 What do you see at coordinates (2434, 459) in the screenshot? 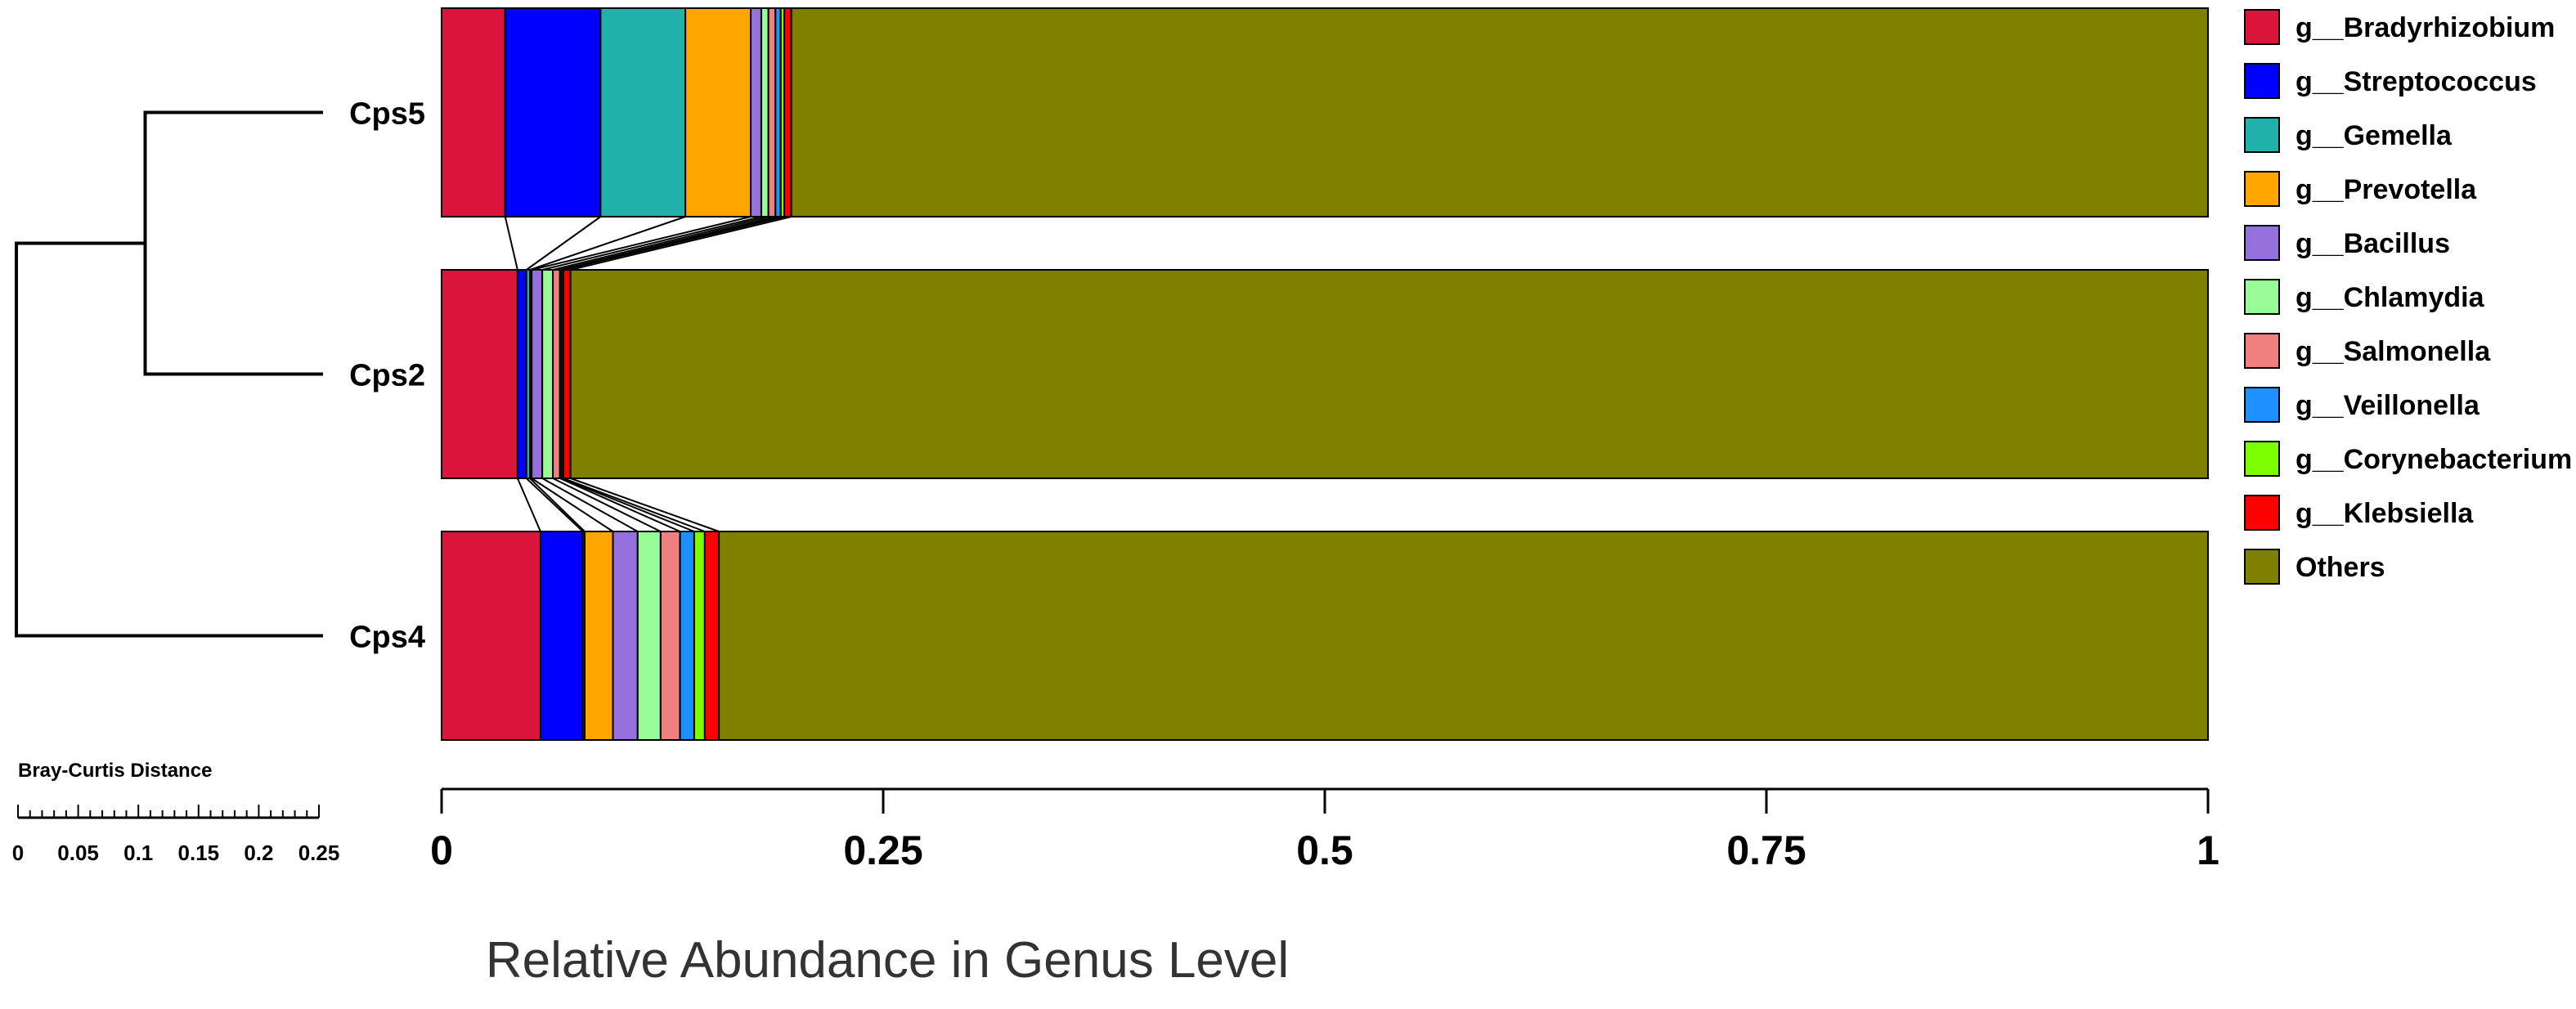
I see `legend-label-g-corynebacterium: g__Corynebacterium` at bounding box center [2434, 459].